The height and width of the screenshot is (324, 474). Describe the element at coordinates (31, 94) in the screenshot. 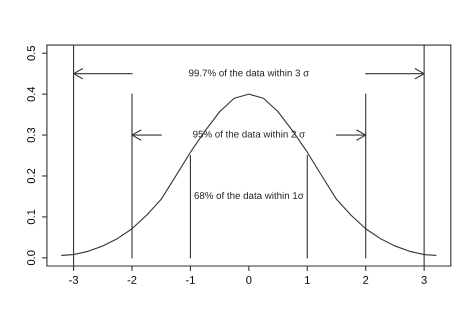

I see `y-tick-label: 0.4` at that location.